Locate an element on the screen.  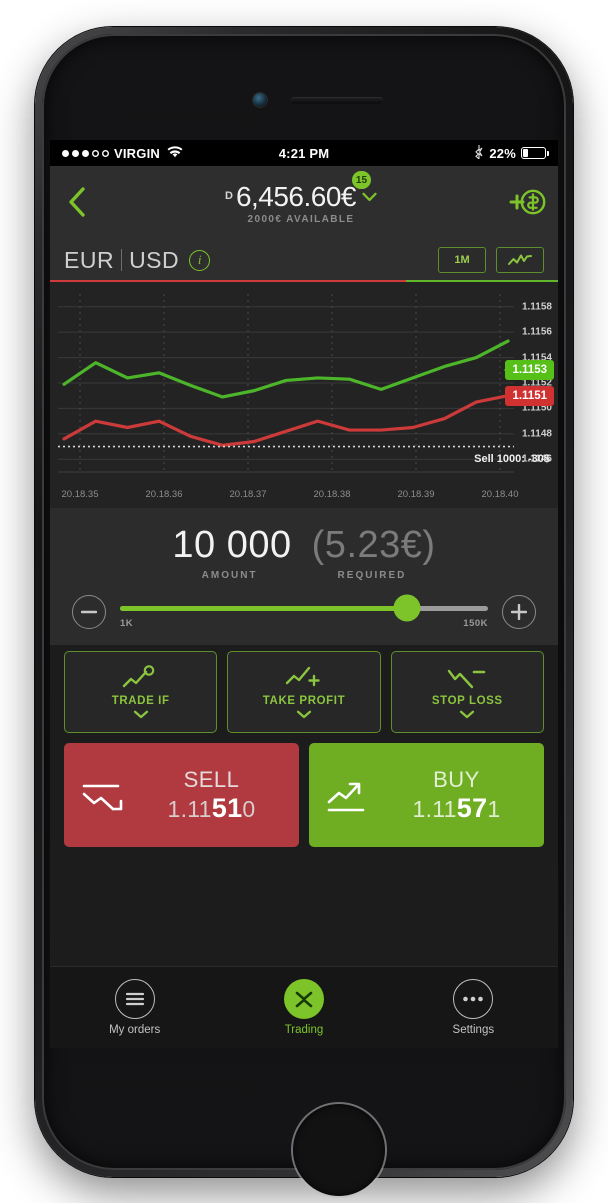
sell-annotation: Sell 1000: -30$ is located at coordinates (512, 458).